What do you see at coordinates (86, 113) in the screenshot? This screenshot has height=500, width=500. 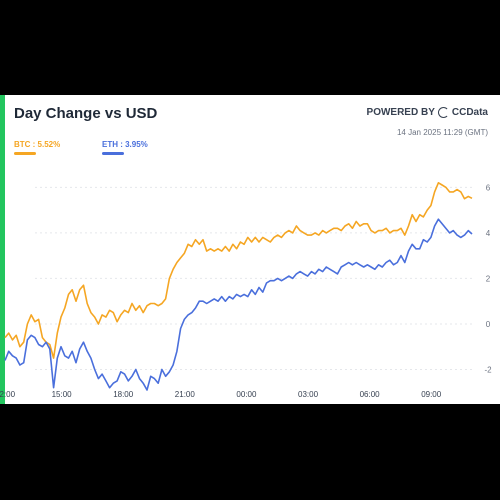 I see `chart-title: Day Change vs USD` at bounding box center [86, 113].